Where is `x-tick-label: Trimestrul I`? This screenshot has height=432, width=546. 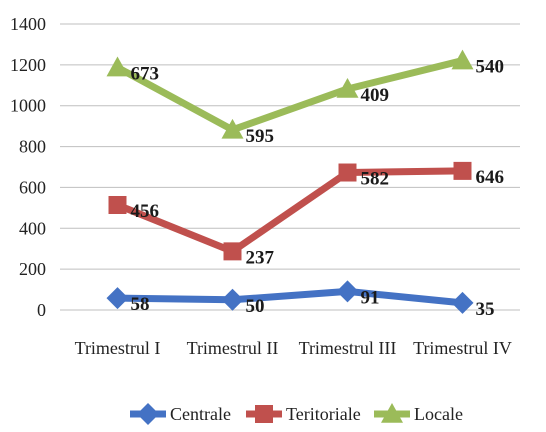 x-tick-label: Trimestrul I is located at coordinates (118, 348).